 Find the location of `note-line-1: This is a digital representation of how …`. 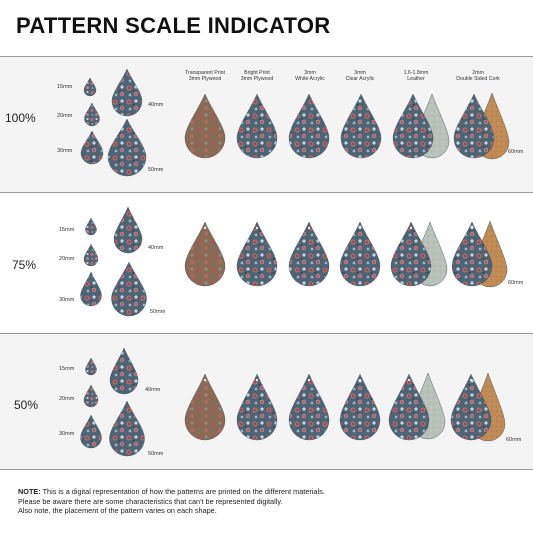

note-line-1: This is a digital representation of how … is located at coordinates (182, 491).